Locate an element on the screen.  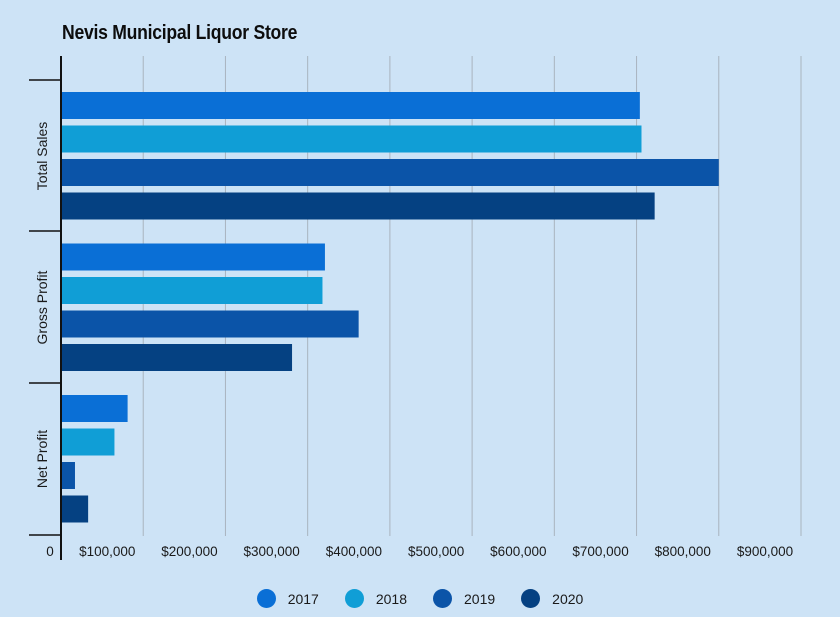
legend: 2017 2018 2019 2020 is located at coordinates (420, 598).